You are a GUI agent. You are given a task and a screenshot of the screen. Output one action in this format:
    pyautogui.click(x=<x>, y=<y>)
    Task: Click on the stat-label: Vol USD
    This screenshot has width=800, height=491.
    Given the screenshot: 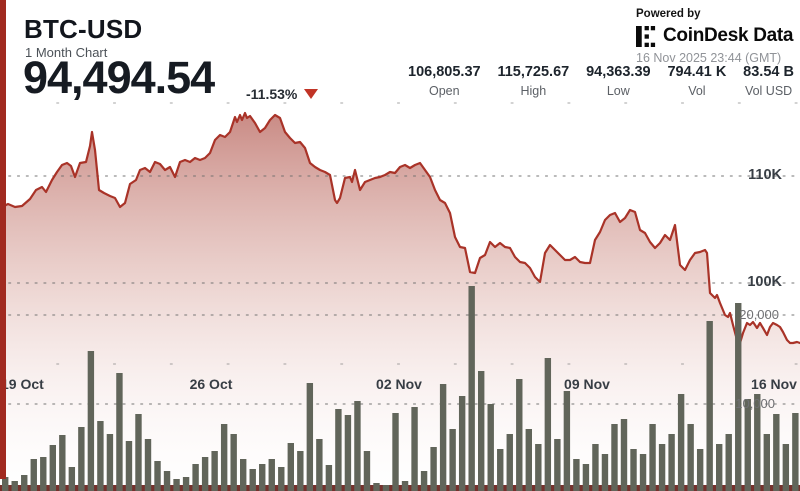 What is the action you would take?
    pyautogui.click(x=768, y=91)
    